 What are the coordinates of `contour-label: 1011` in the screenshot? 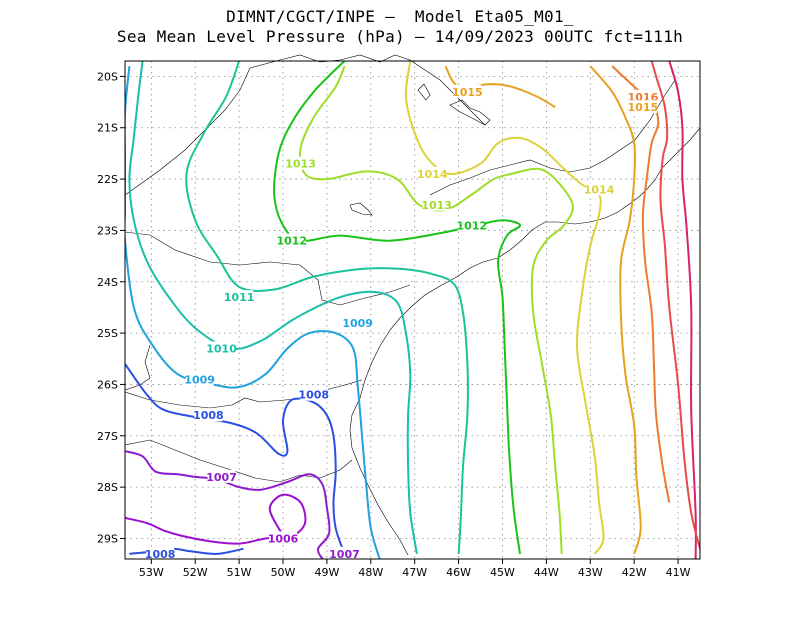 It's located at (239, 297).